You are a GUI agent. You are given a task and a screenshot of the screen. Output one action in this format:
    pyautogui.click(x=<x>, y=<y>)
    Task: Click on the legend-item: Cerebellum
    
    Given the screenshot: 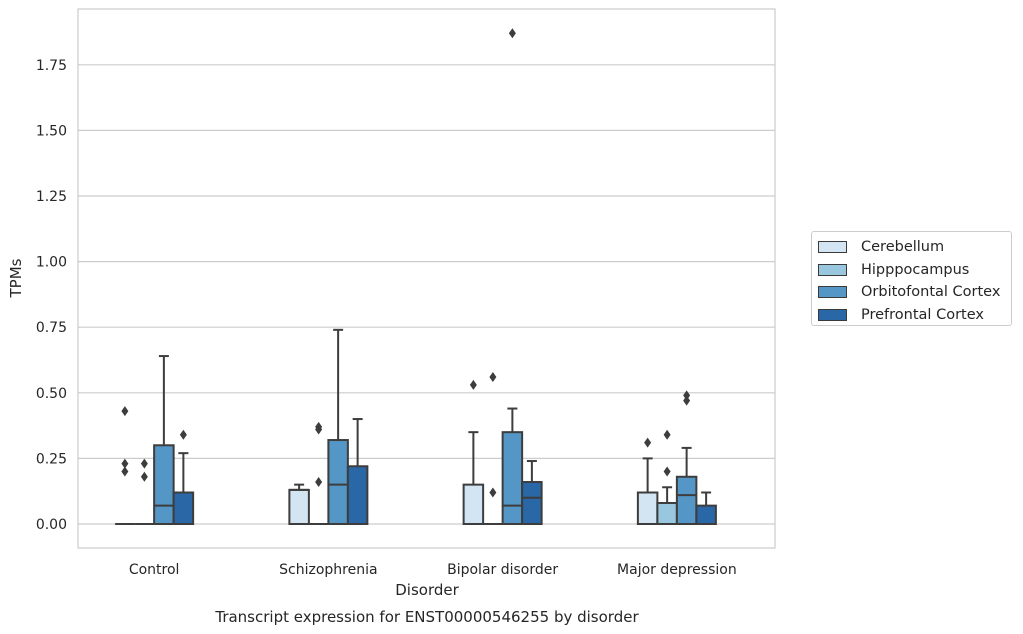 What is the action you would take?
    pyautogui.click(x=914, y=247)
    